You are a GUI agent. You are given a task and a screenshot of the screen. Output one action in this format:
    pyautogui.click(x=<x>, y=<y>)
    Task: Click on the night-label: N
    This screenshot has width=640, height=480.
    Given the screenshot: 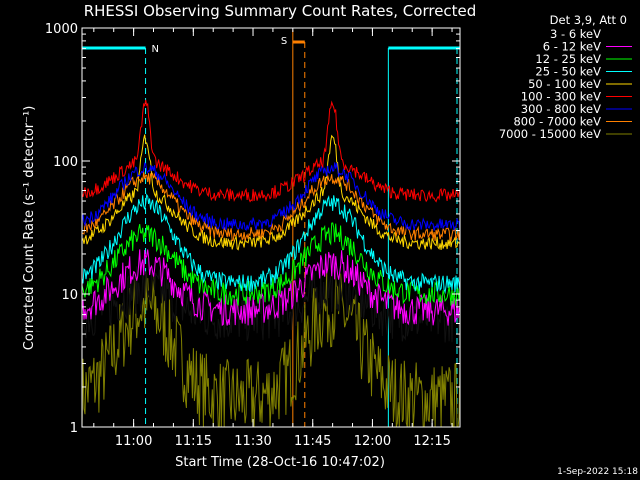 What is the action you would take?
    pyautogui.click(x=155, y=49)
    